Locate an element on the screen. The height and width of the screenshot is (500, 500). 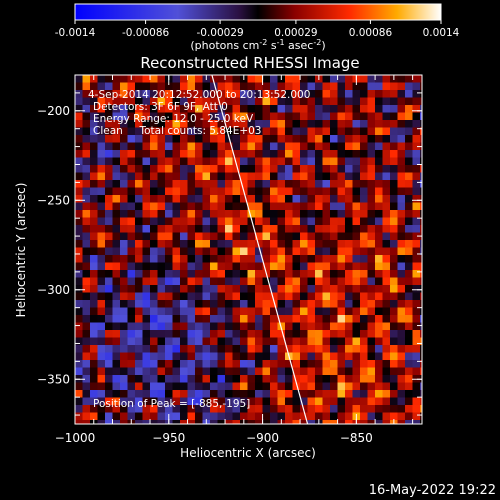
x-tick-label: −850 is located at coordinates (356, 438).